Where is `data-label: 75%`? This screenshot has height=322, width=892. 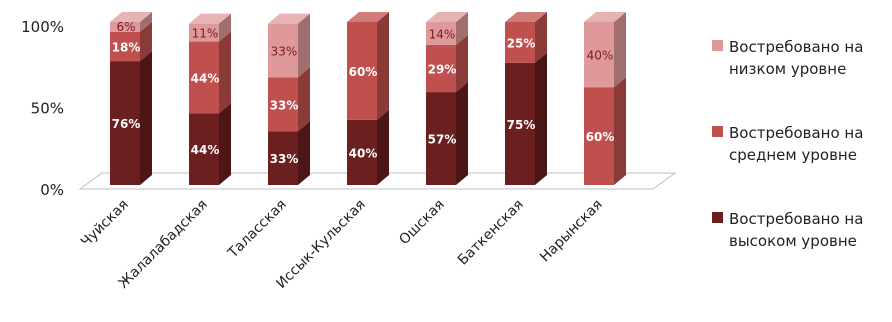
data-label: 75% is located at coordinates (521, 125).